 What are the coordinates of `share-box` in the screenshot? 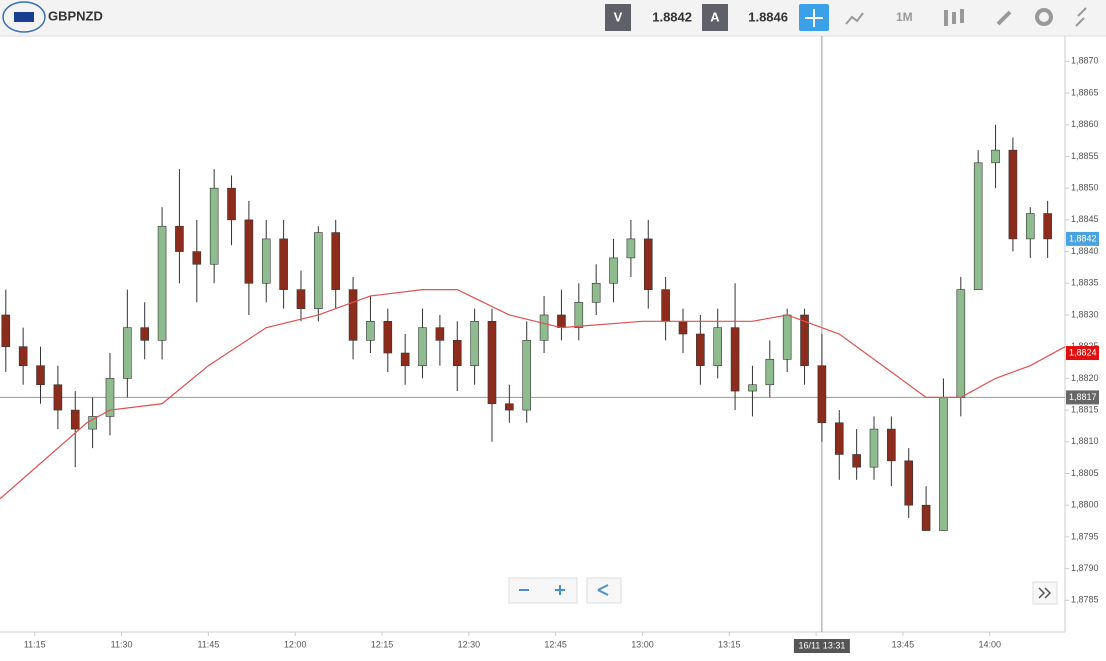 It's located at (604, 590).